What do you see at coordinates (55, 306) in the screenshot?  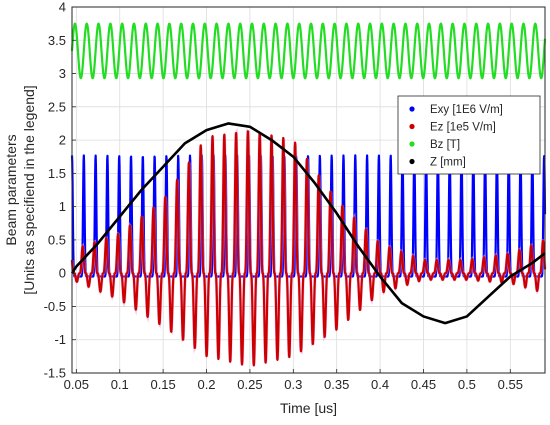 I see `y-tick-label: -0.5` at bounding box center [55, 306].